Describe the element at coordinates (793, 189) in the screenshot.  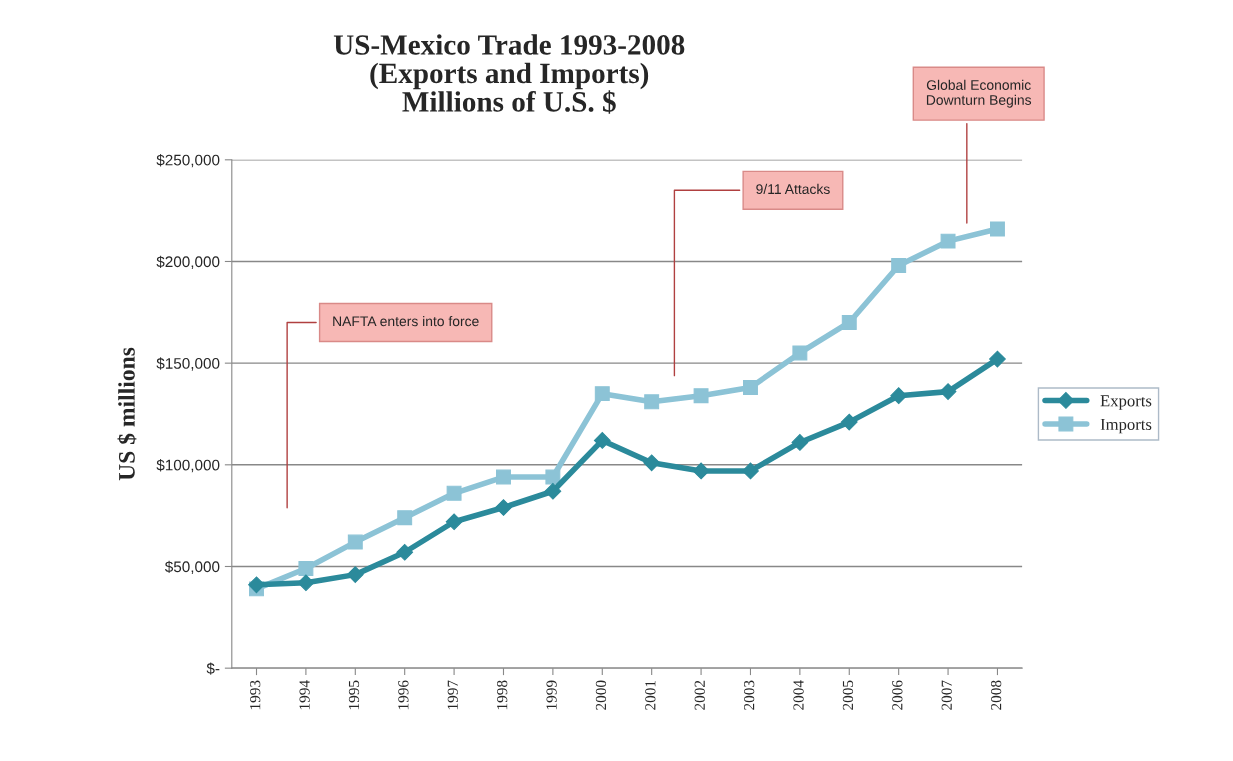
I see `annotation: 9/11 Attacks` at that location.